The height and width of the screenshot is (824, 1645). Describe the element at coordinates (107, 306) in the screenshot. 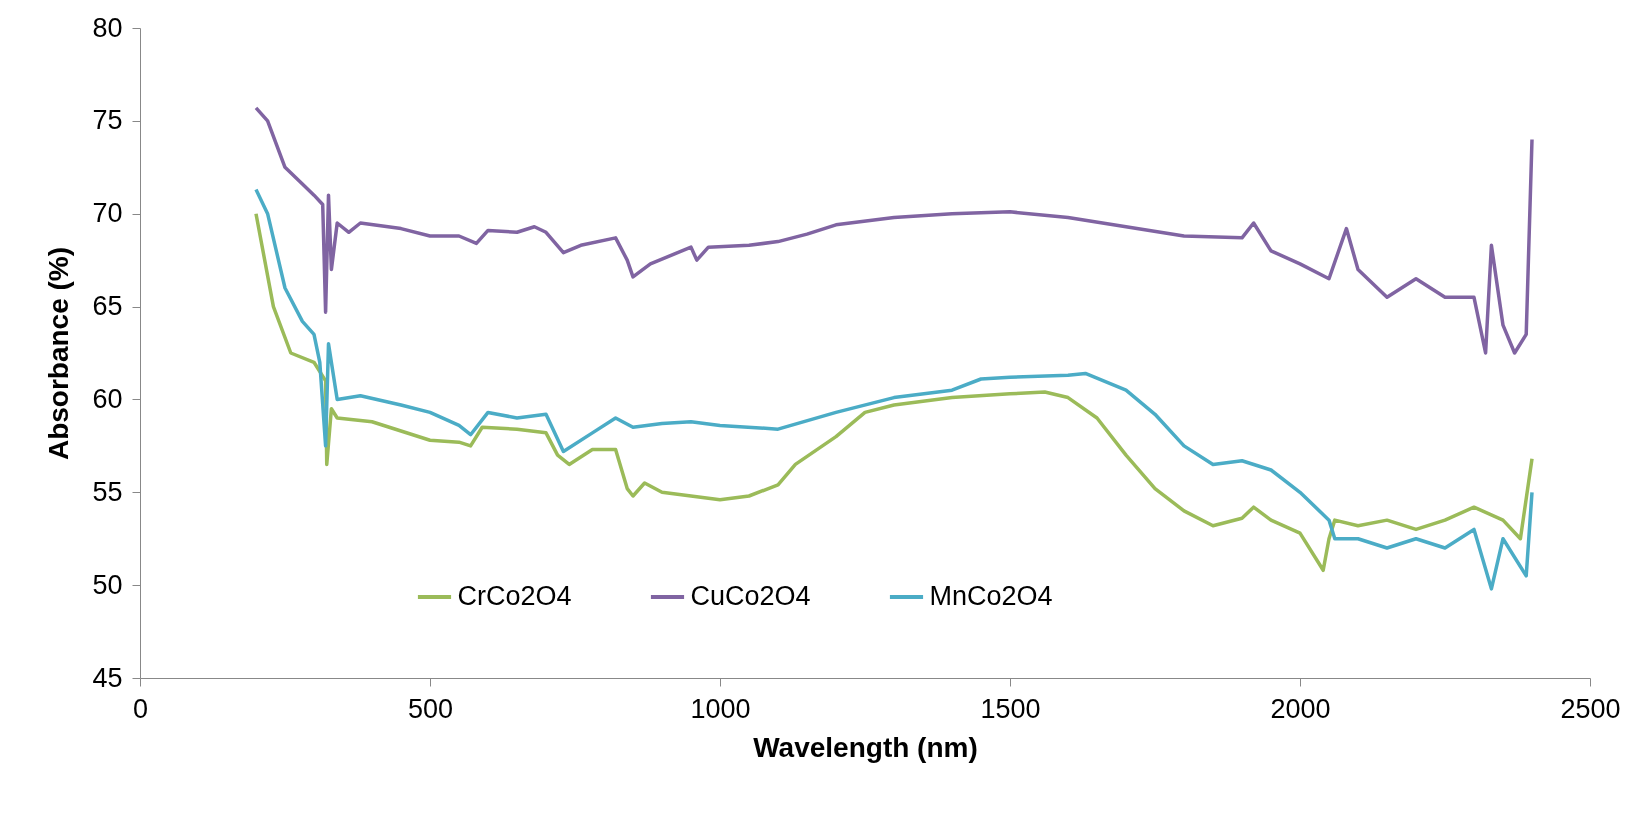

I see `y-tick-label: 65` at that location.